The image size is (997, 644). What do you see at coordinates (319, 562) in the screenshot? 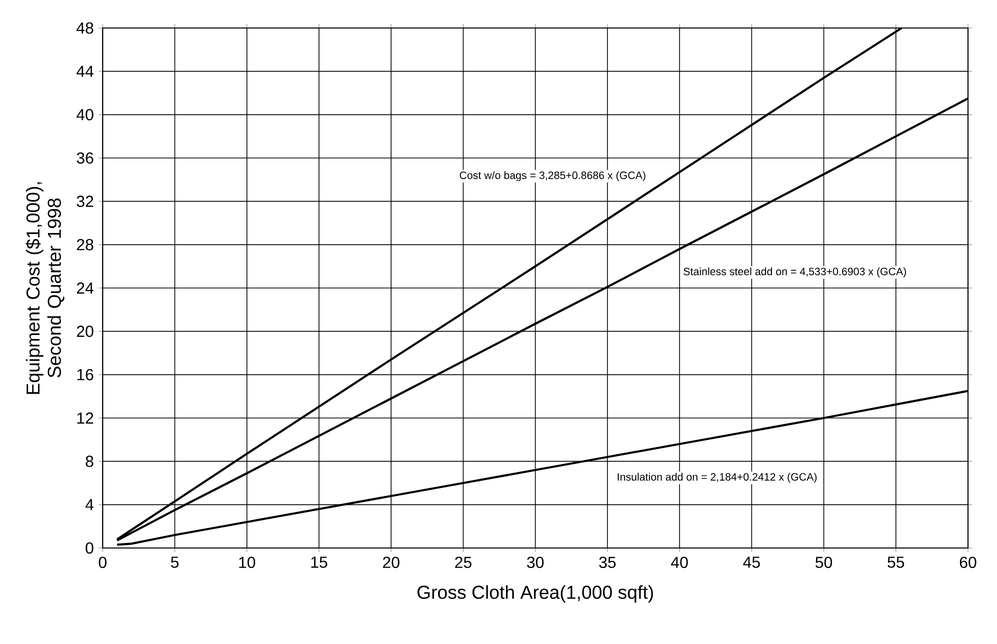
I see `x-tick-label: 15` at bounding box center [319, 562].